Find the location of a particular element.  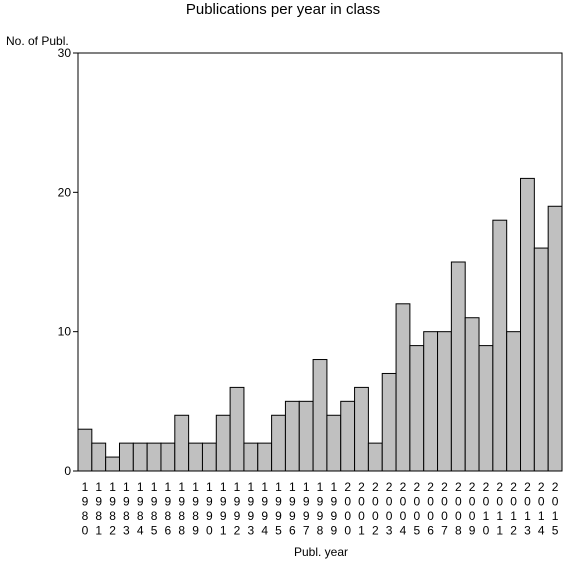

y-tick-label: 20 is located at coordinates (65, 192).